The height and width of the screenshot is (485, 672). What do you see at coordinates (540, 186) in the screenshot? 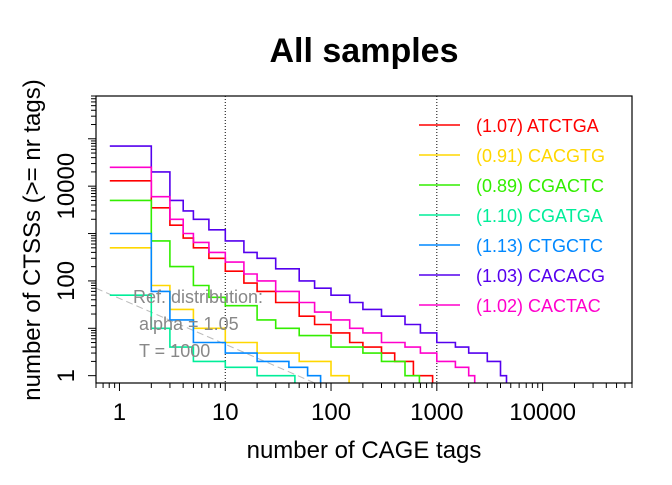
I see `legend-label-2: (0.89) CGACTC` at bounding box center [540, 186].